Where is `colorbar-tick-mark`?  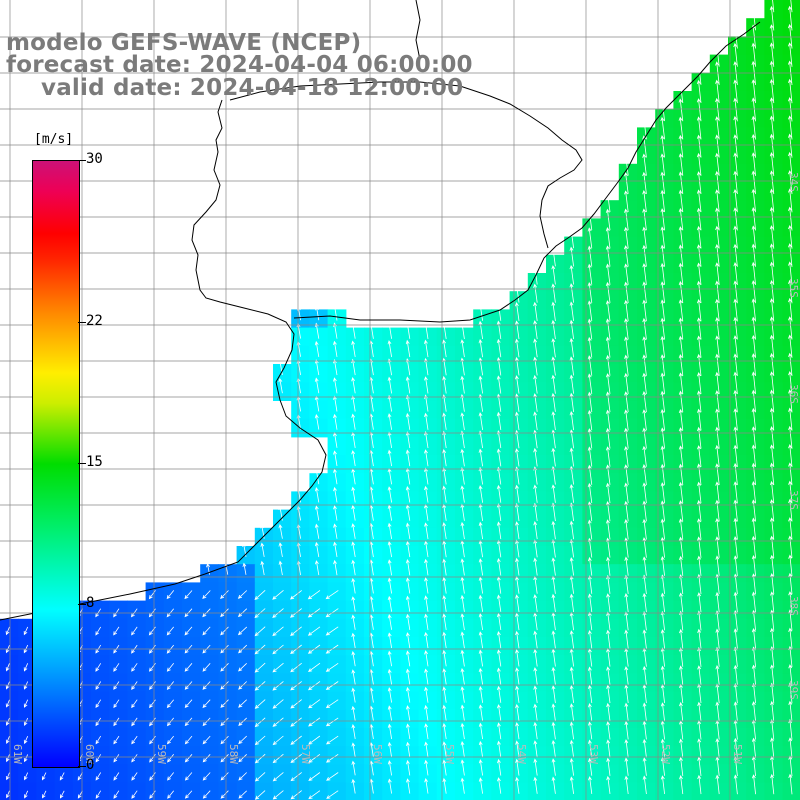 colorbar-tick-mark is located at coordinates (82, 766).